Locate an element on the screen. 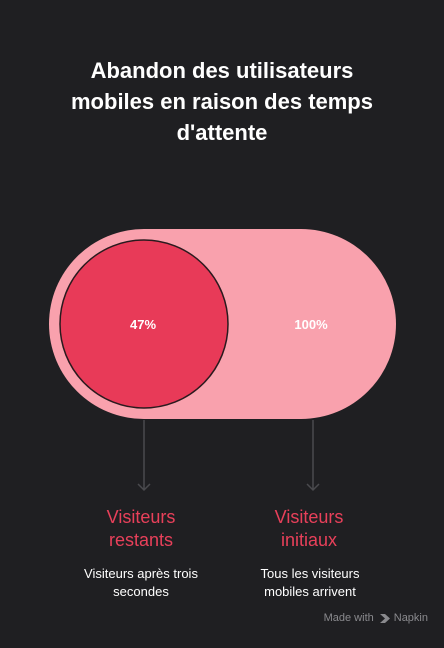  napkin-brand: Napkin is located at coordinates (403, 618).